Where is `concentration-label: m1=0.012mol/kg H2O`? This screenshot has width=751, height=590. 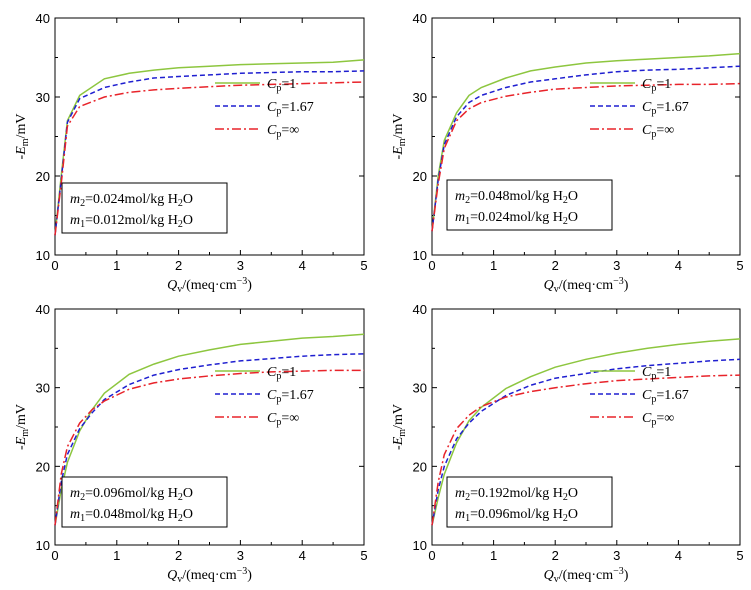 concentration-label: m1=0.012mol/kg H2O is located at coordinates (131, 221).